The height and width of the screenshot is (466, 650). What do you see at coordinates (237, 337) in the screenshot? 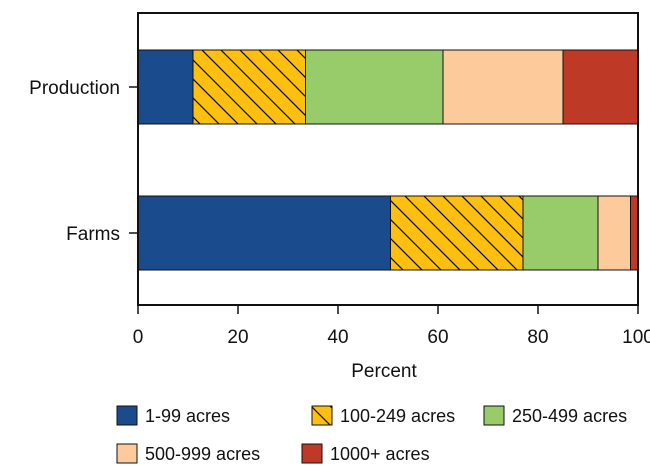
I see `x-tick-label: 20` at bounding box center [237, 337].